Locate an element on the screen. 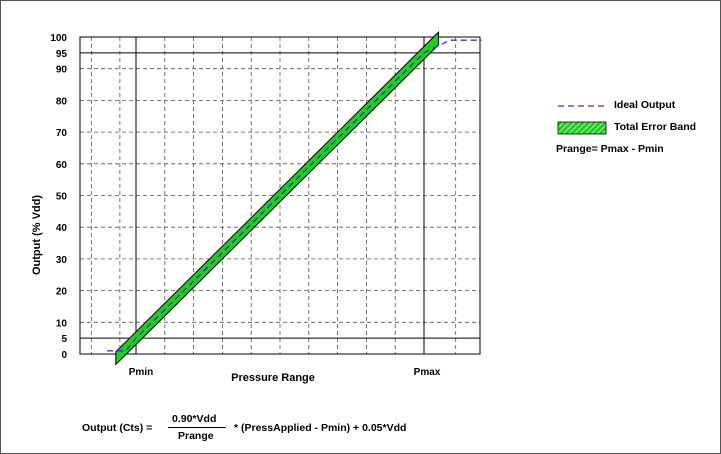 The height and width of the screenshot is (454, 721). y-tick-label: 95 is located at coordinates (62, 54).